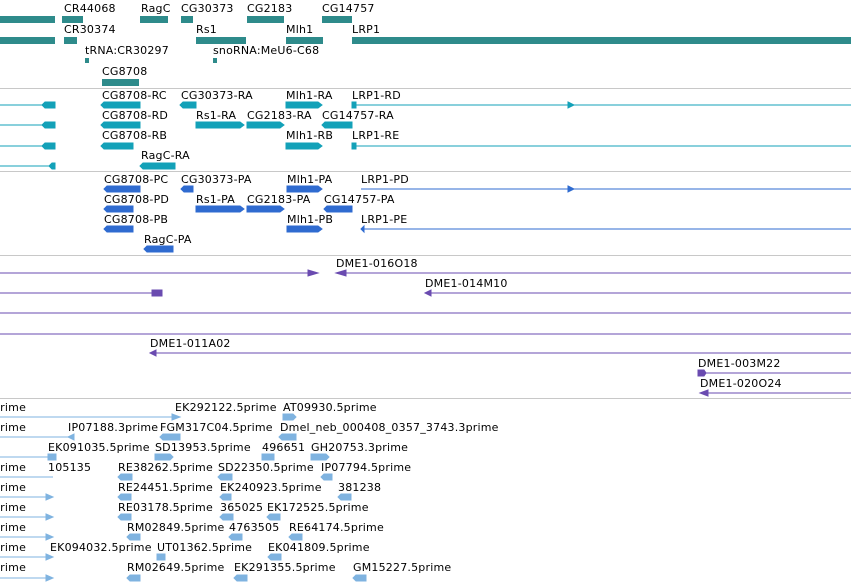 The width and height of the screenshot is (851, 583). What do you see at coordinates (300, 29) in the screenshot?
I see `feature-label: Mlh1` at bounding box center [300, 29].